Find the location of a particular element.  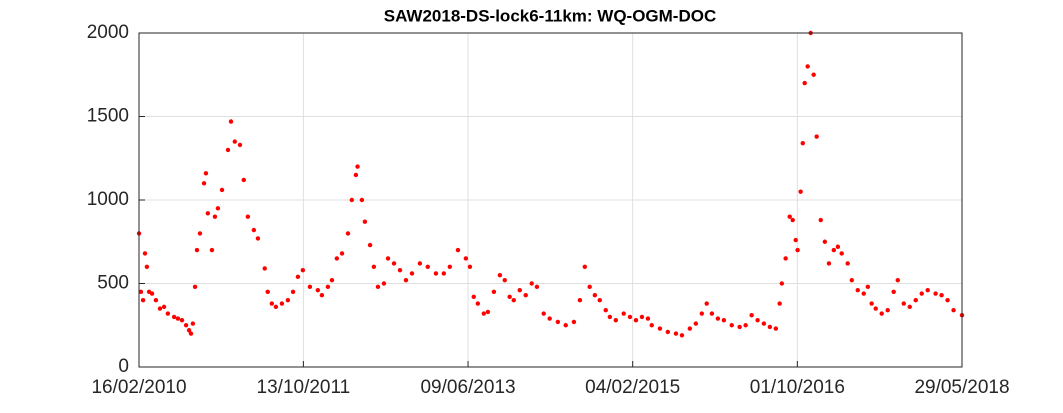

y-tick-label: 0 is located at coordinates (123, 366).